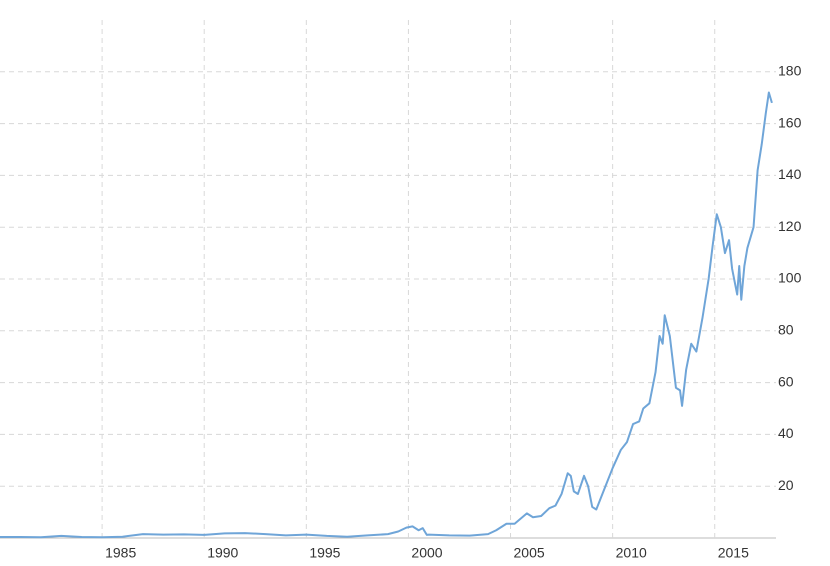  What do you see at coordinates (222, 553) in the screenshot?
I see `x-tick-label: 1990` at bounding box center [222, 553].